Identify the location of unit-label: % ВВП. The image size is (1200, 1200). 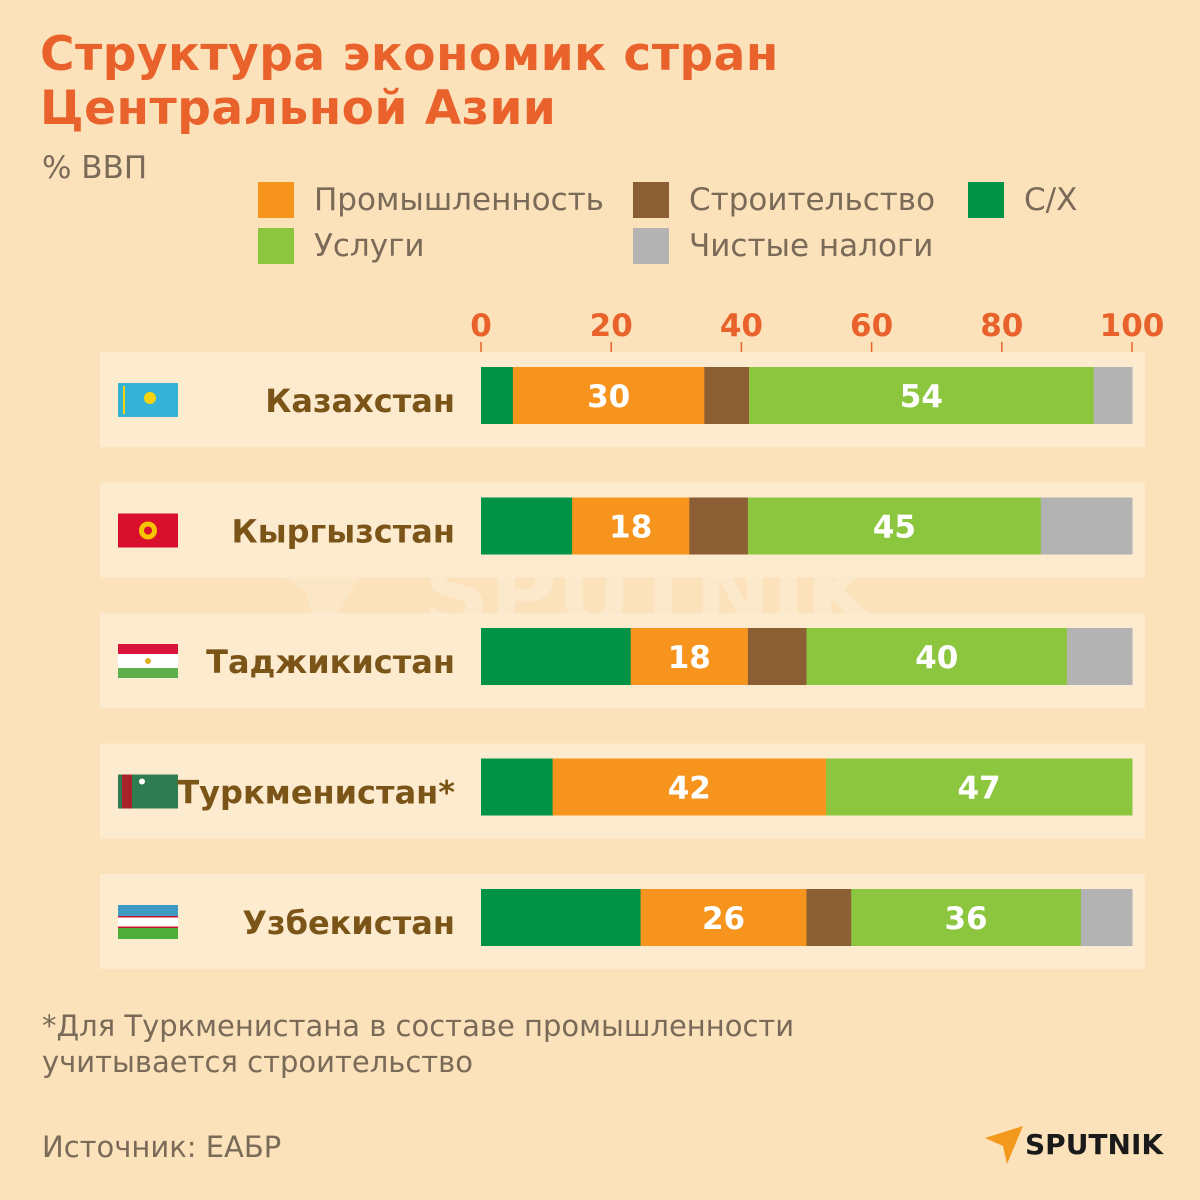
(95, 168).